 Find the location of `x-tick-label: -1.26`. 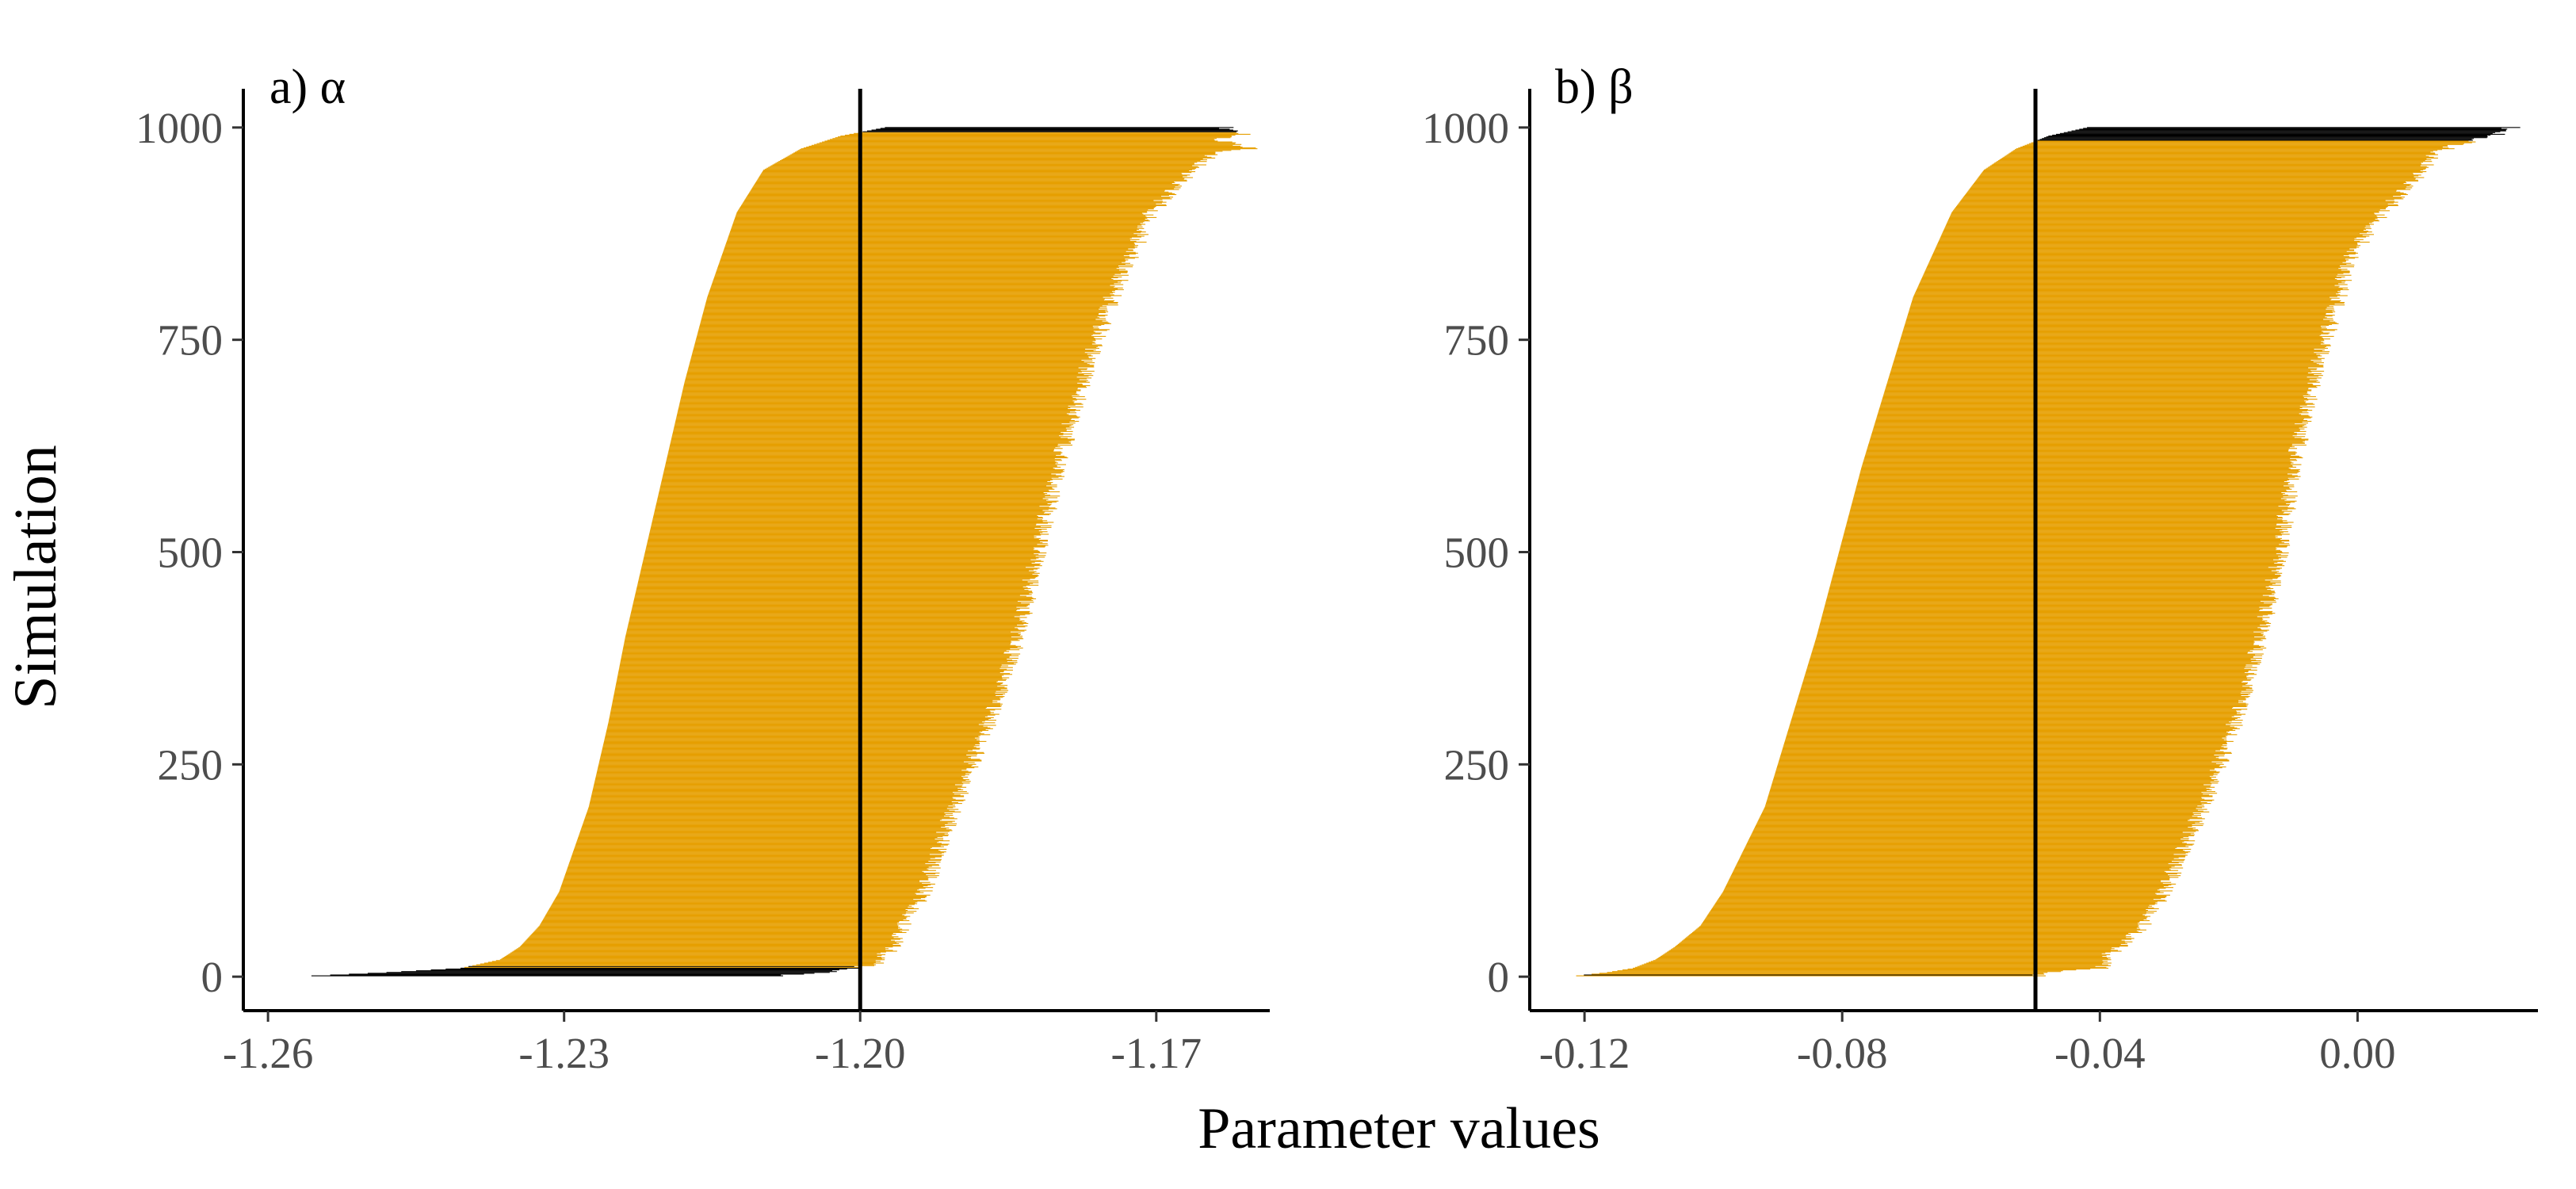

x-tick-label: -1.26 is located at coordinates (268, 1053).